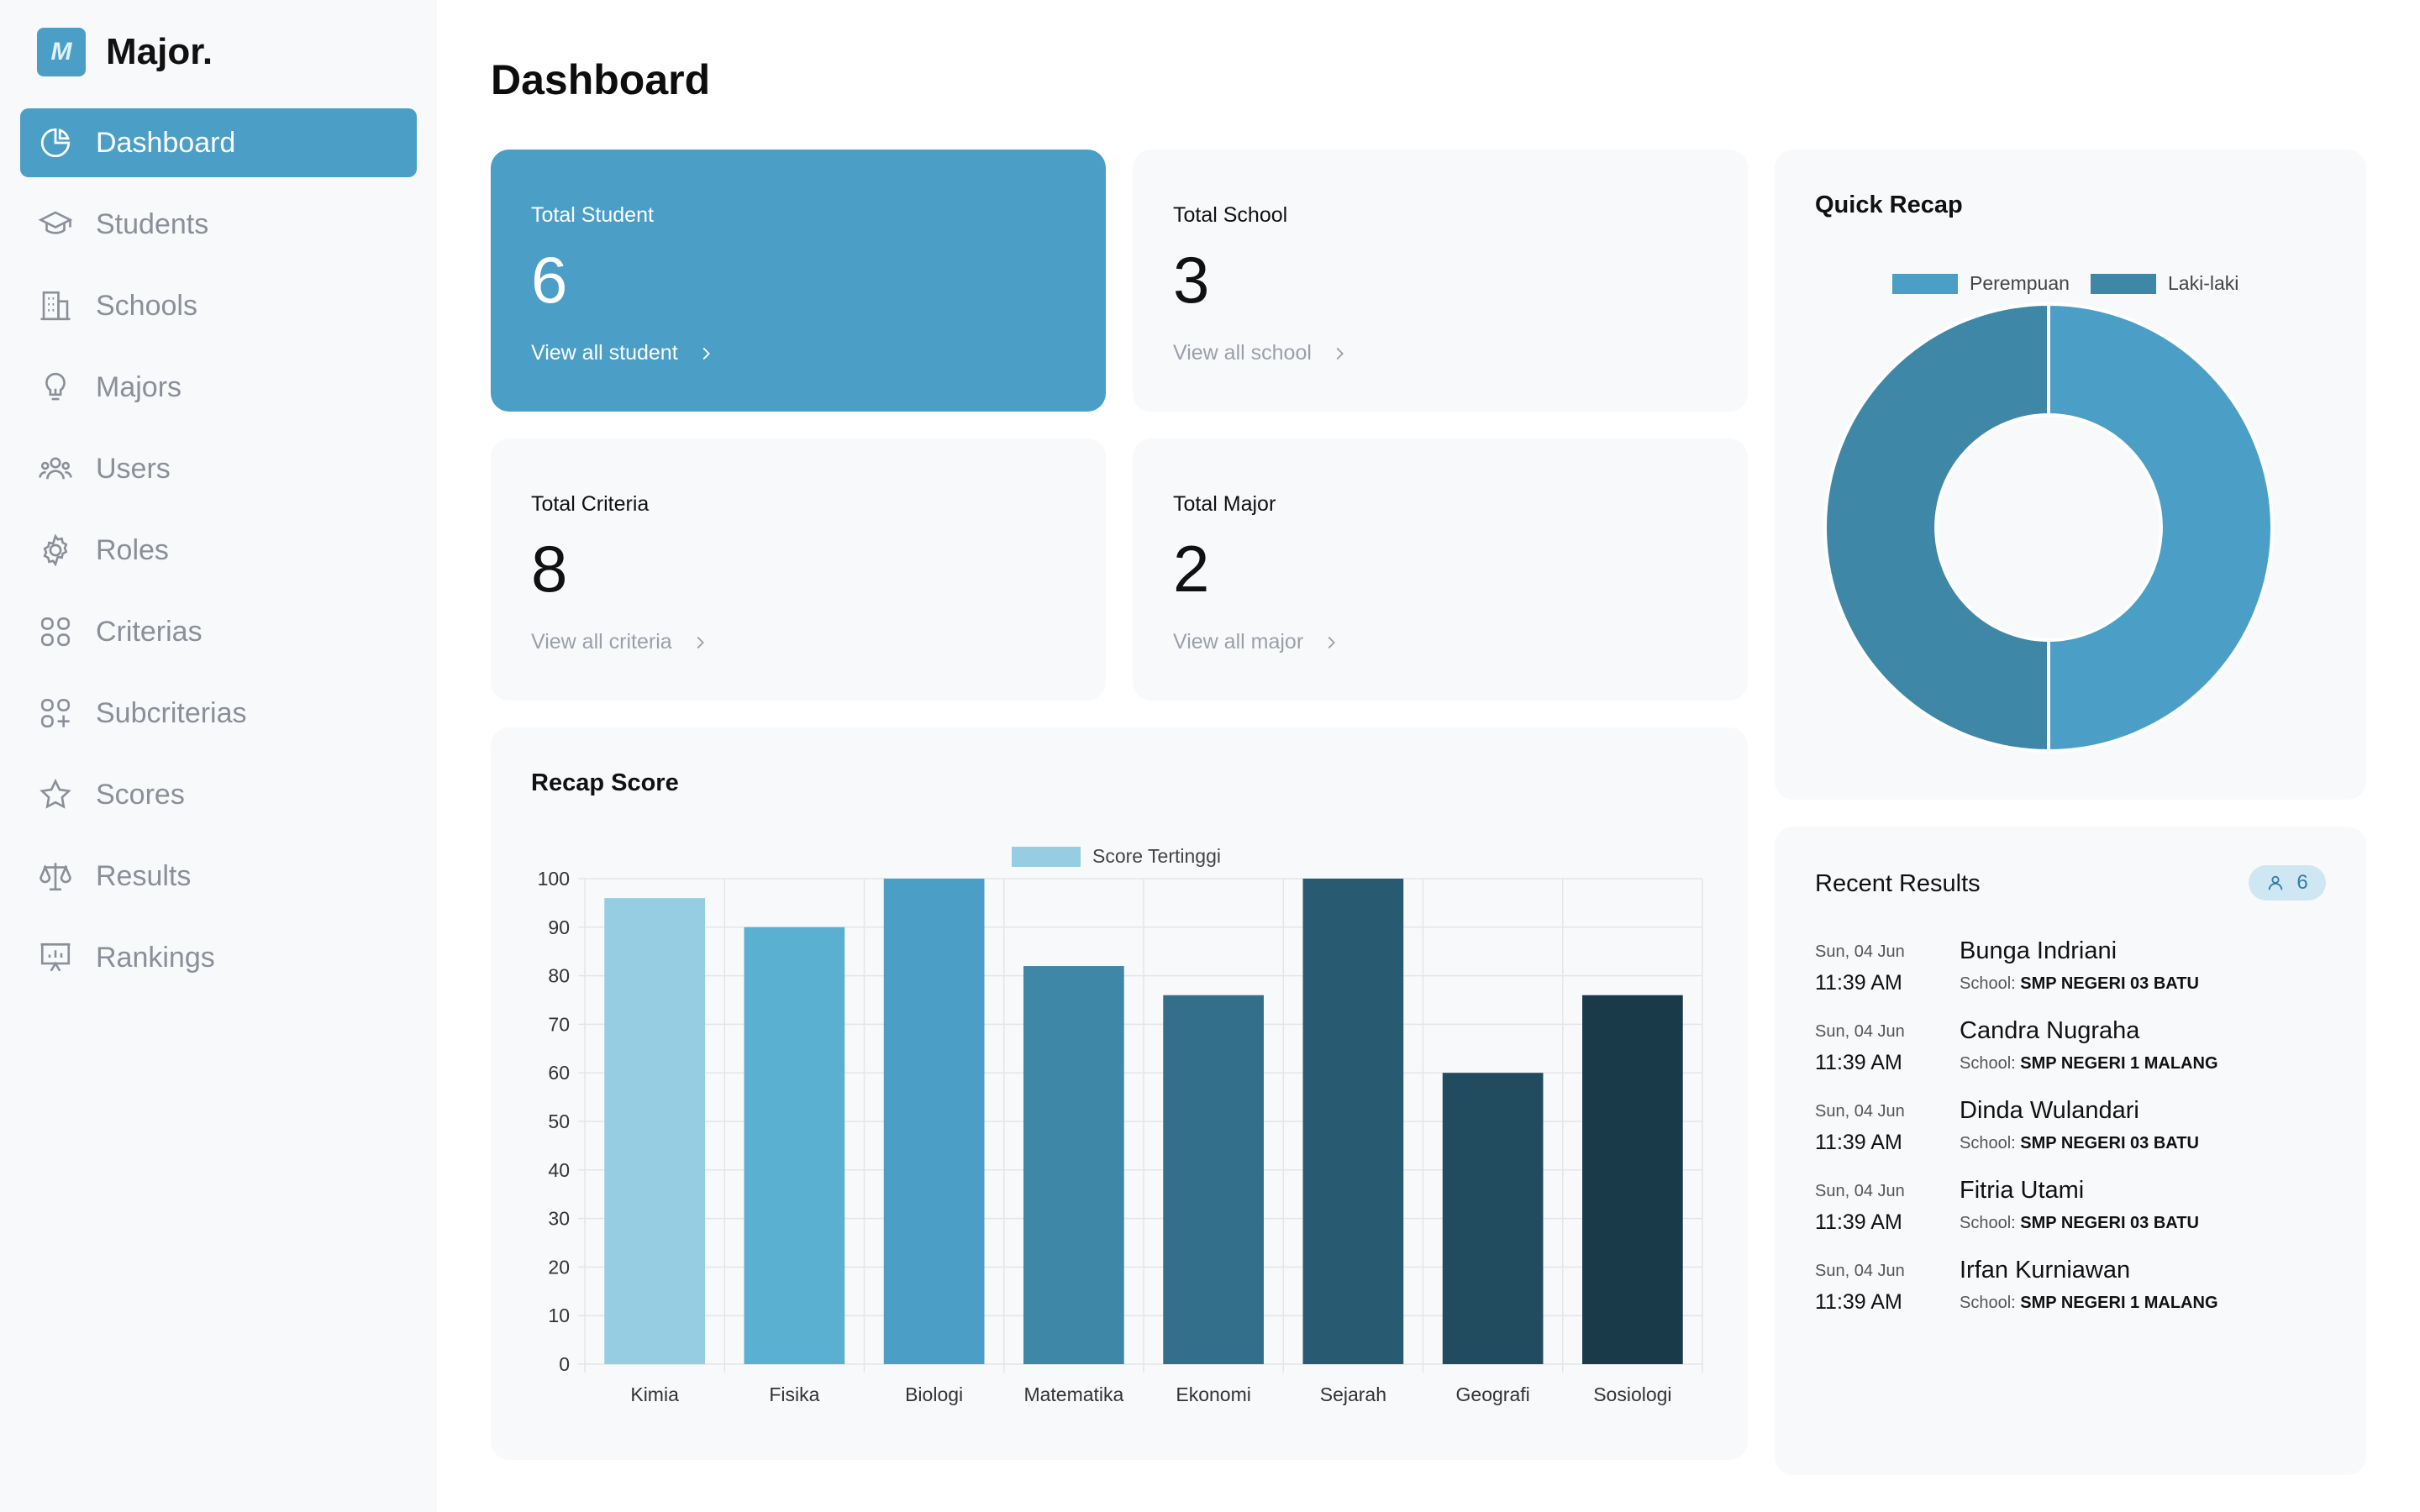 The width and height of the screenshot is (2420, 1512). I want to click on quick-recap-chart, so click(2048, 527).